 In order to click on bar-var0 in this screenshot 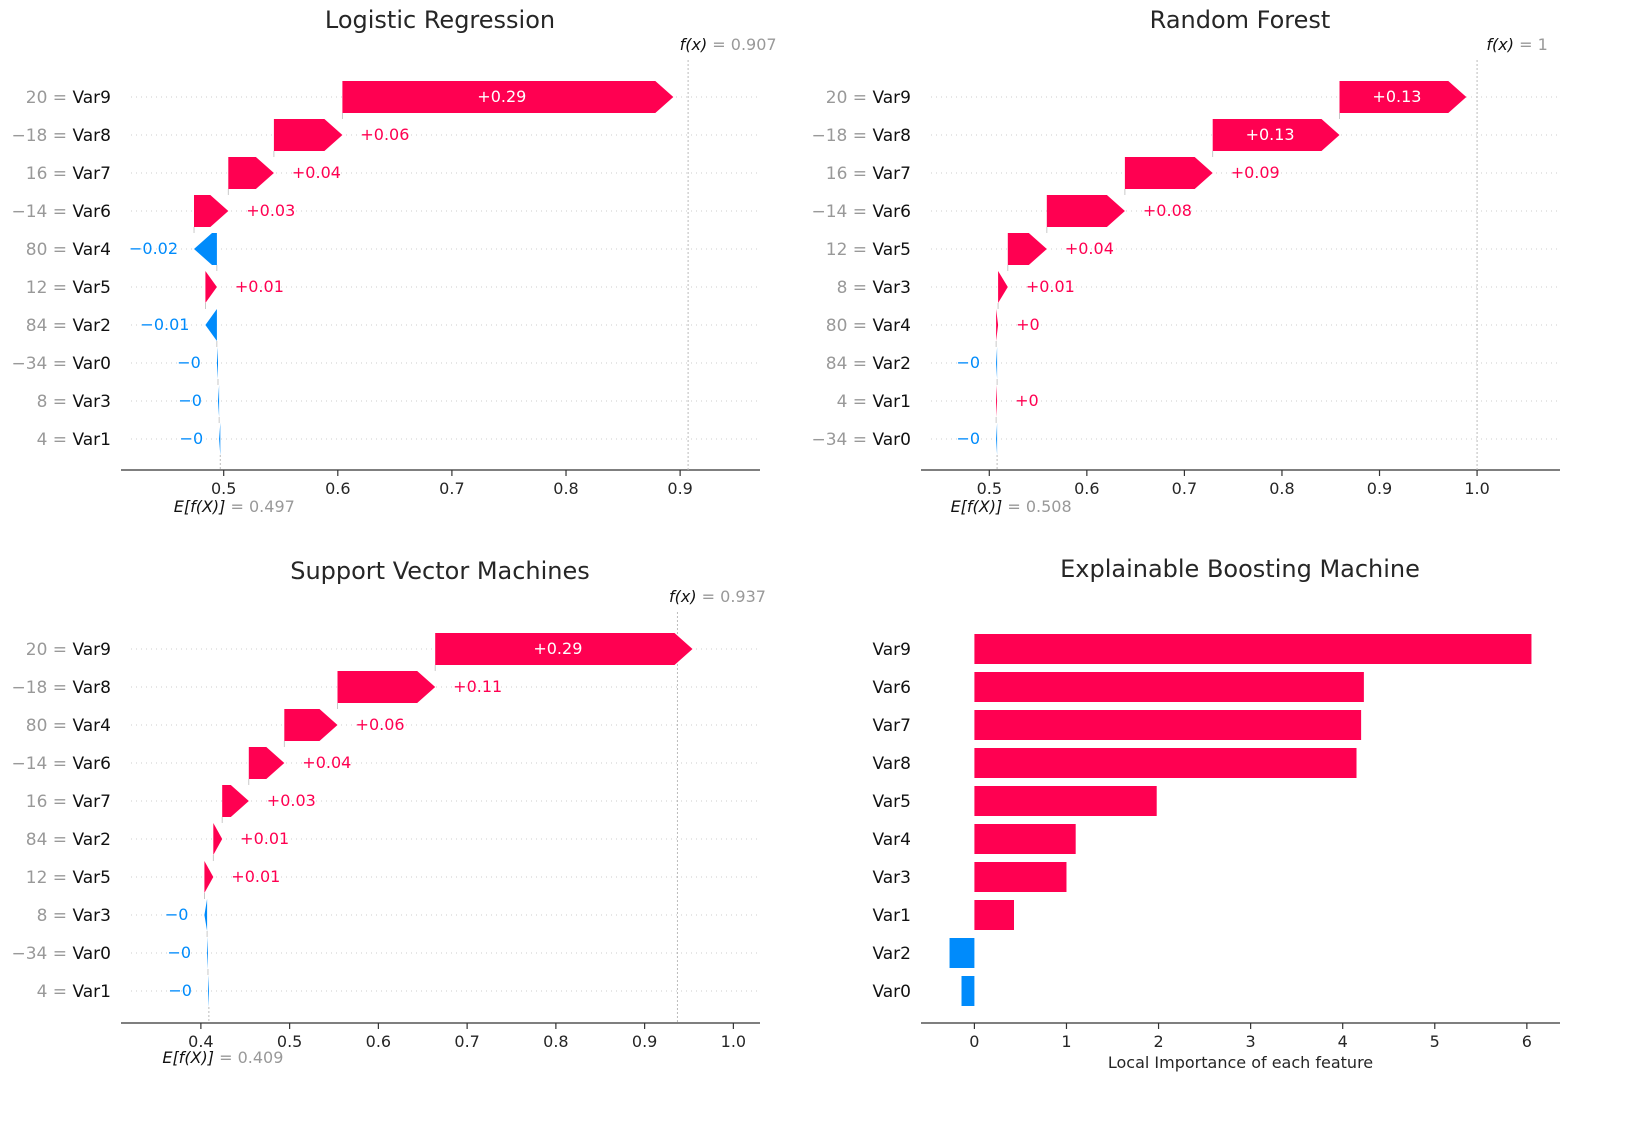, I will do `click(997, 439)`.